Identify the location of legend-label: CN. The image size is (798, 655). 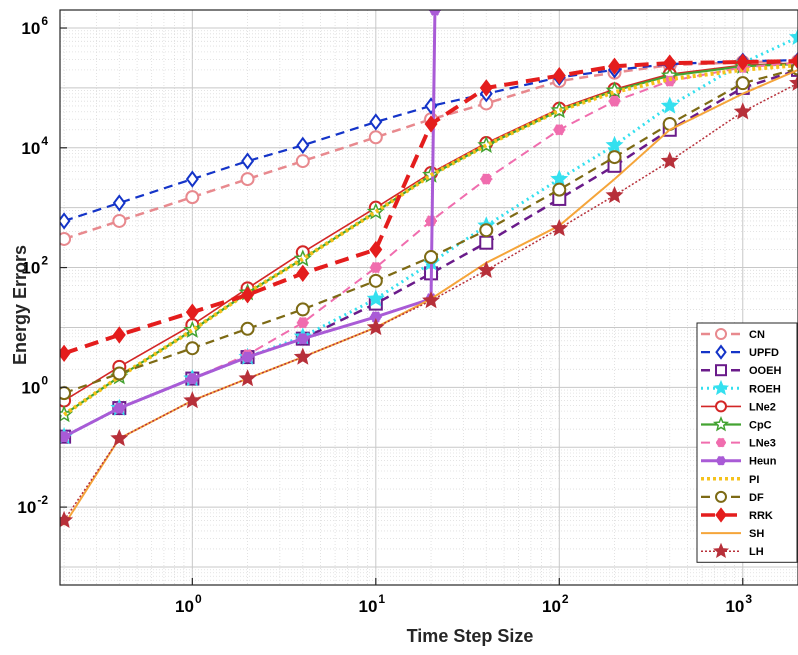
(757, 335).